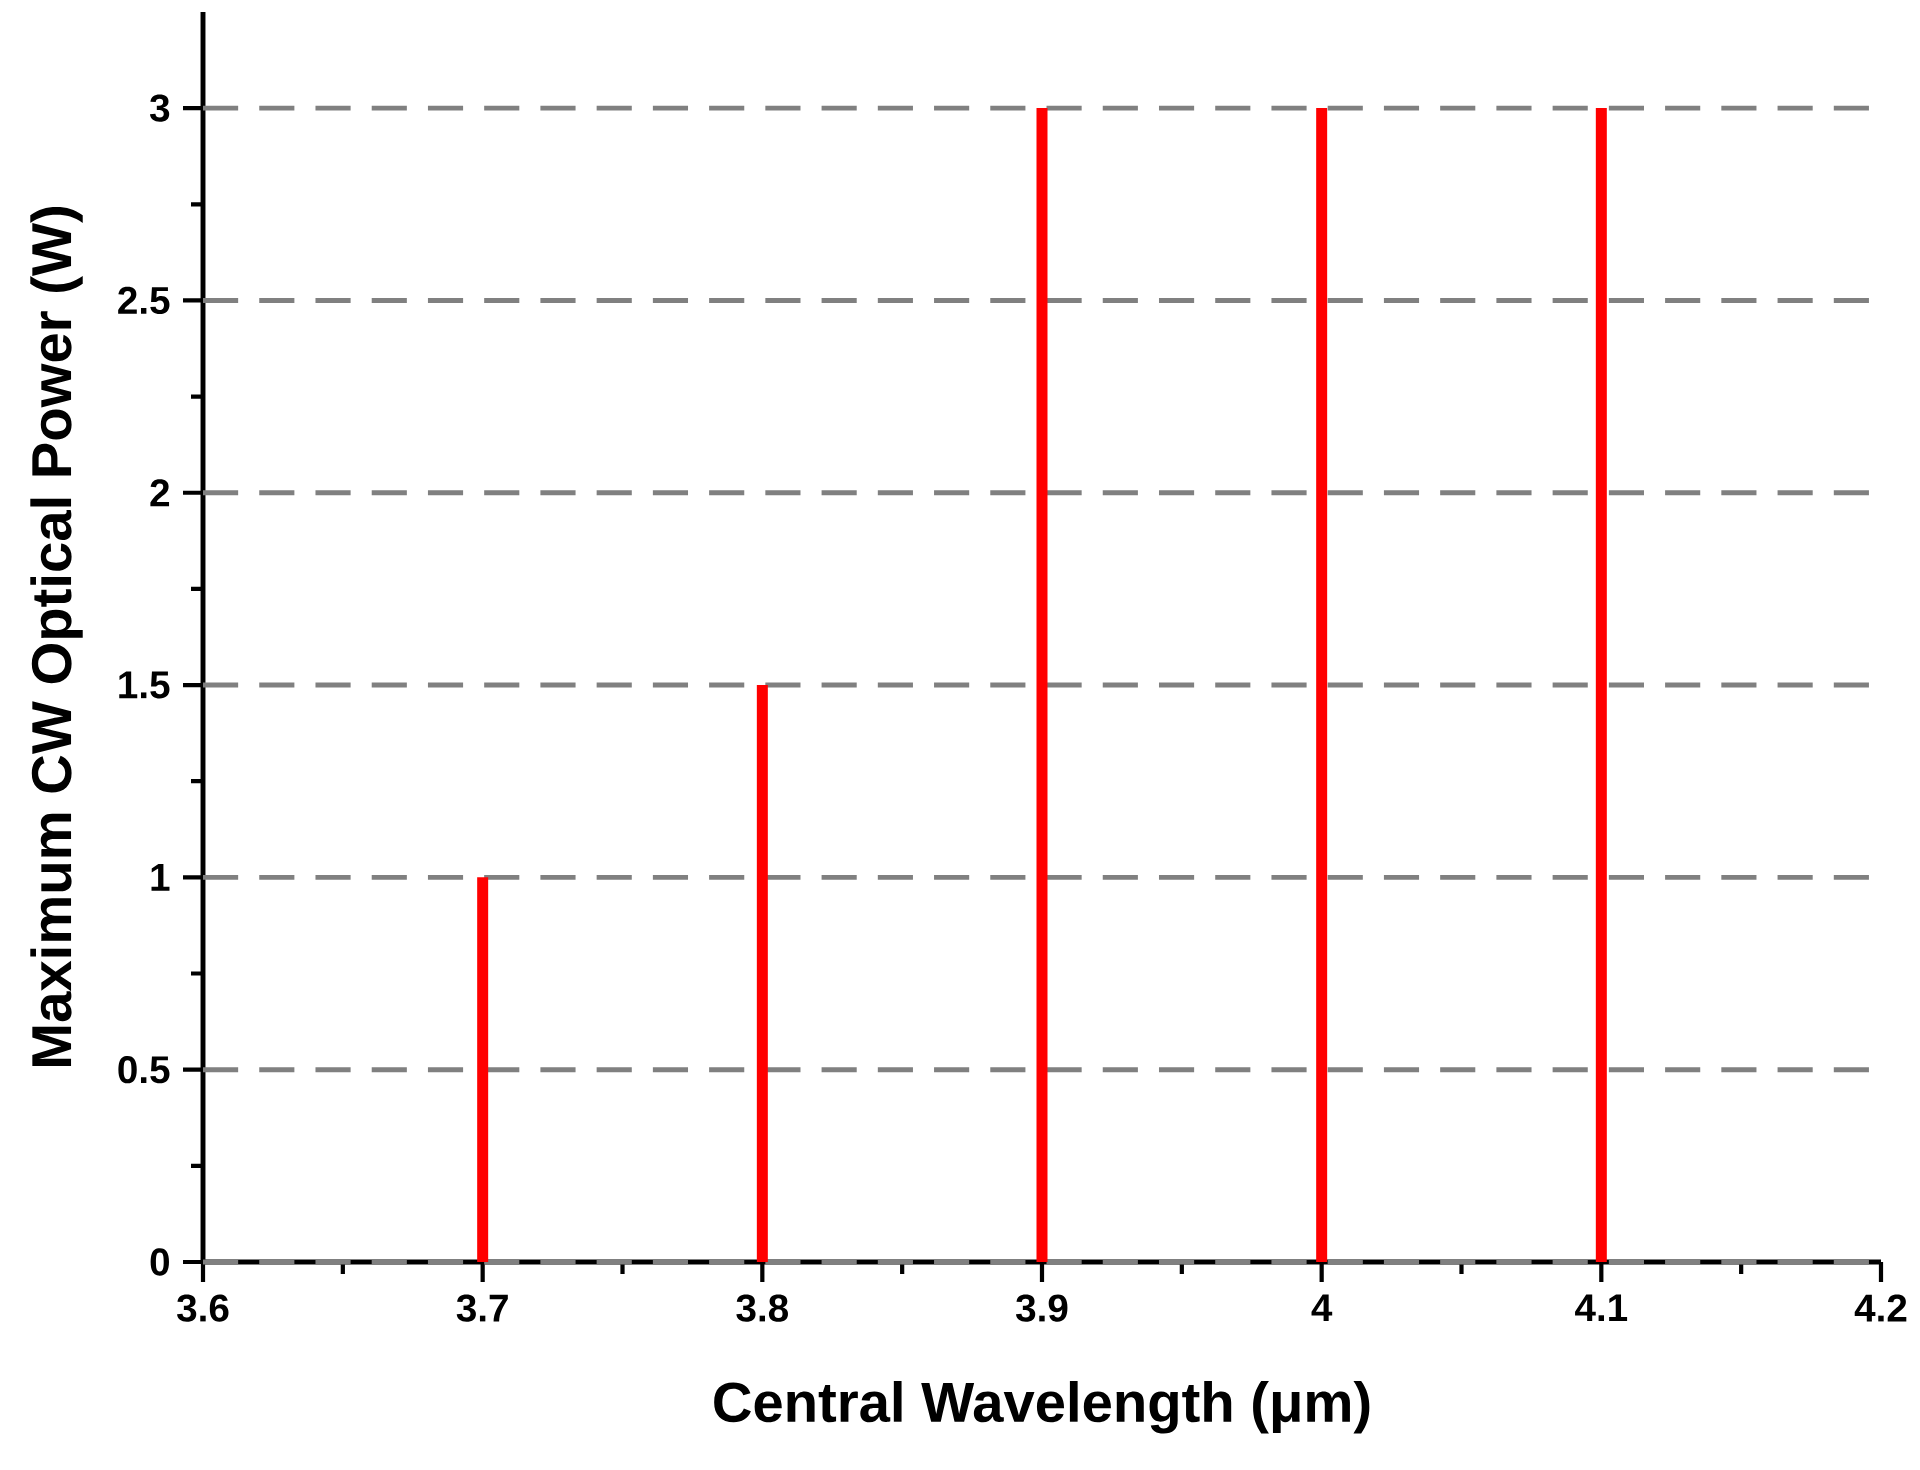  What do you see at coordinates (203, 1308) in the screenshot?
I see `x-tick-label: 3.6` at bounding box center [203, 1308].